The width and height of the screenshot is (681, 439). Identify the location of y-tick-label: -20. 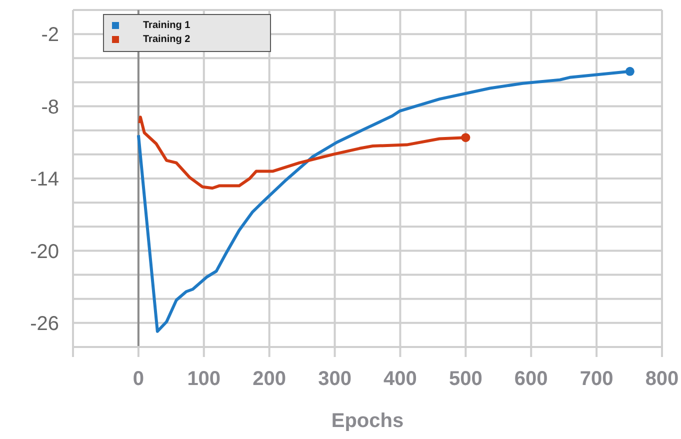
(44, 251).